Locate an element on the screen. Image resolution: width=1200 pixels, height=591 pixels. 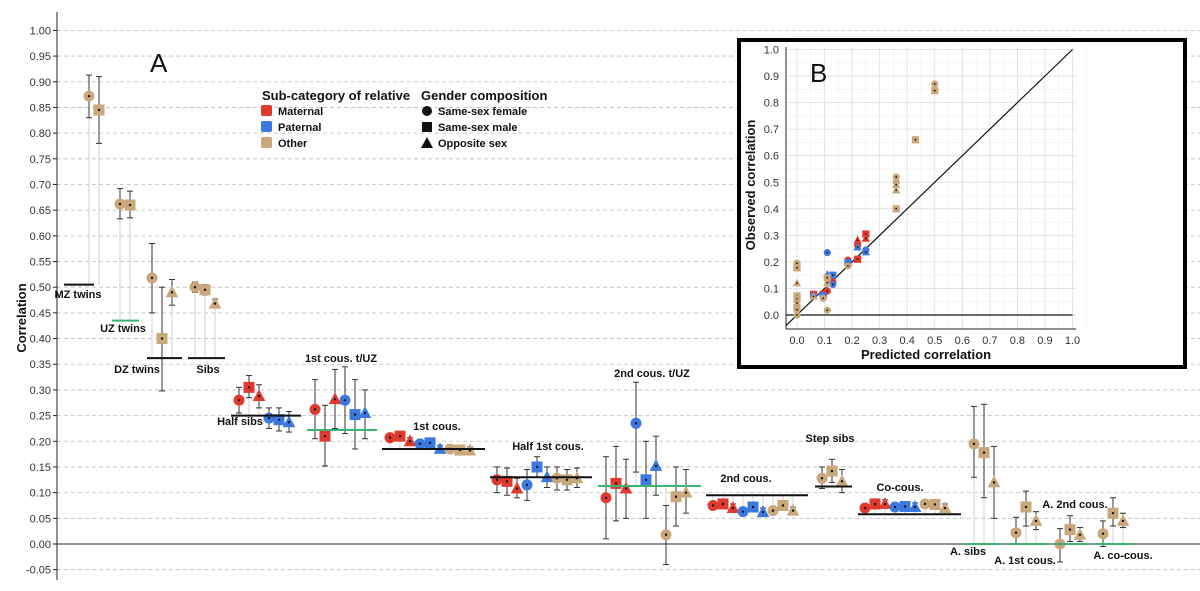
group-2nd-cous-: 2nd cous. is located at coordinates (757, 495).